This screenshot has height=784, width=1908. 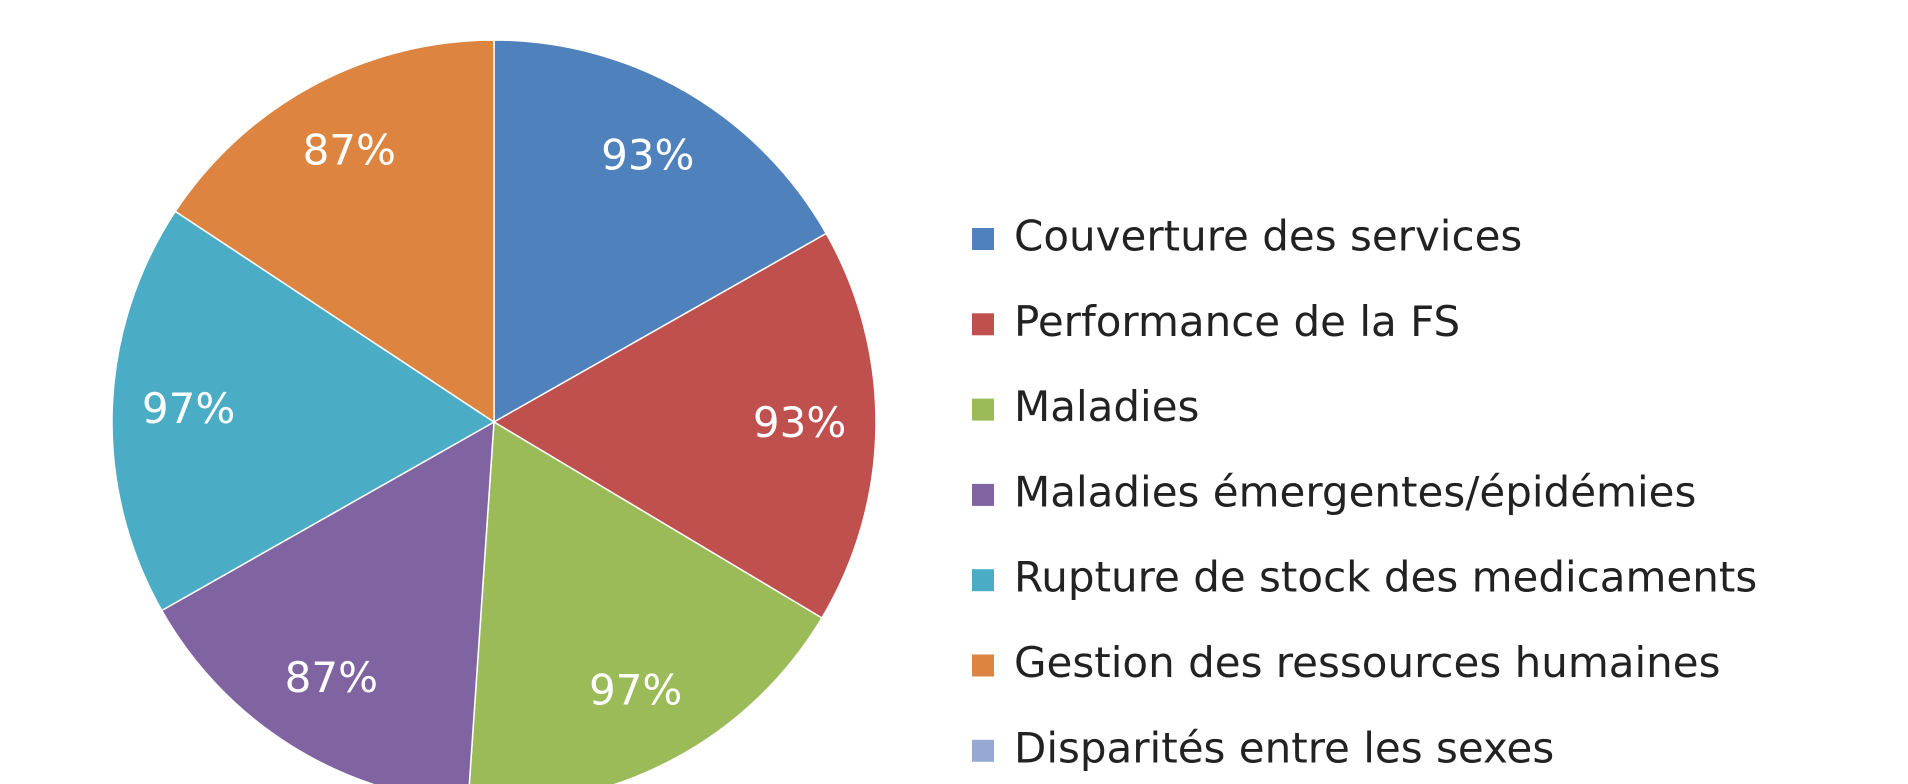 I want to click on legend-label: Maladies, so click(x=1106, y=406).